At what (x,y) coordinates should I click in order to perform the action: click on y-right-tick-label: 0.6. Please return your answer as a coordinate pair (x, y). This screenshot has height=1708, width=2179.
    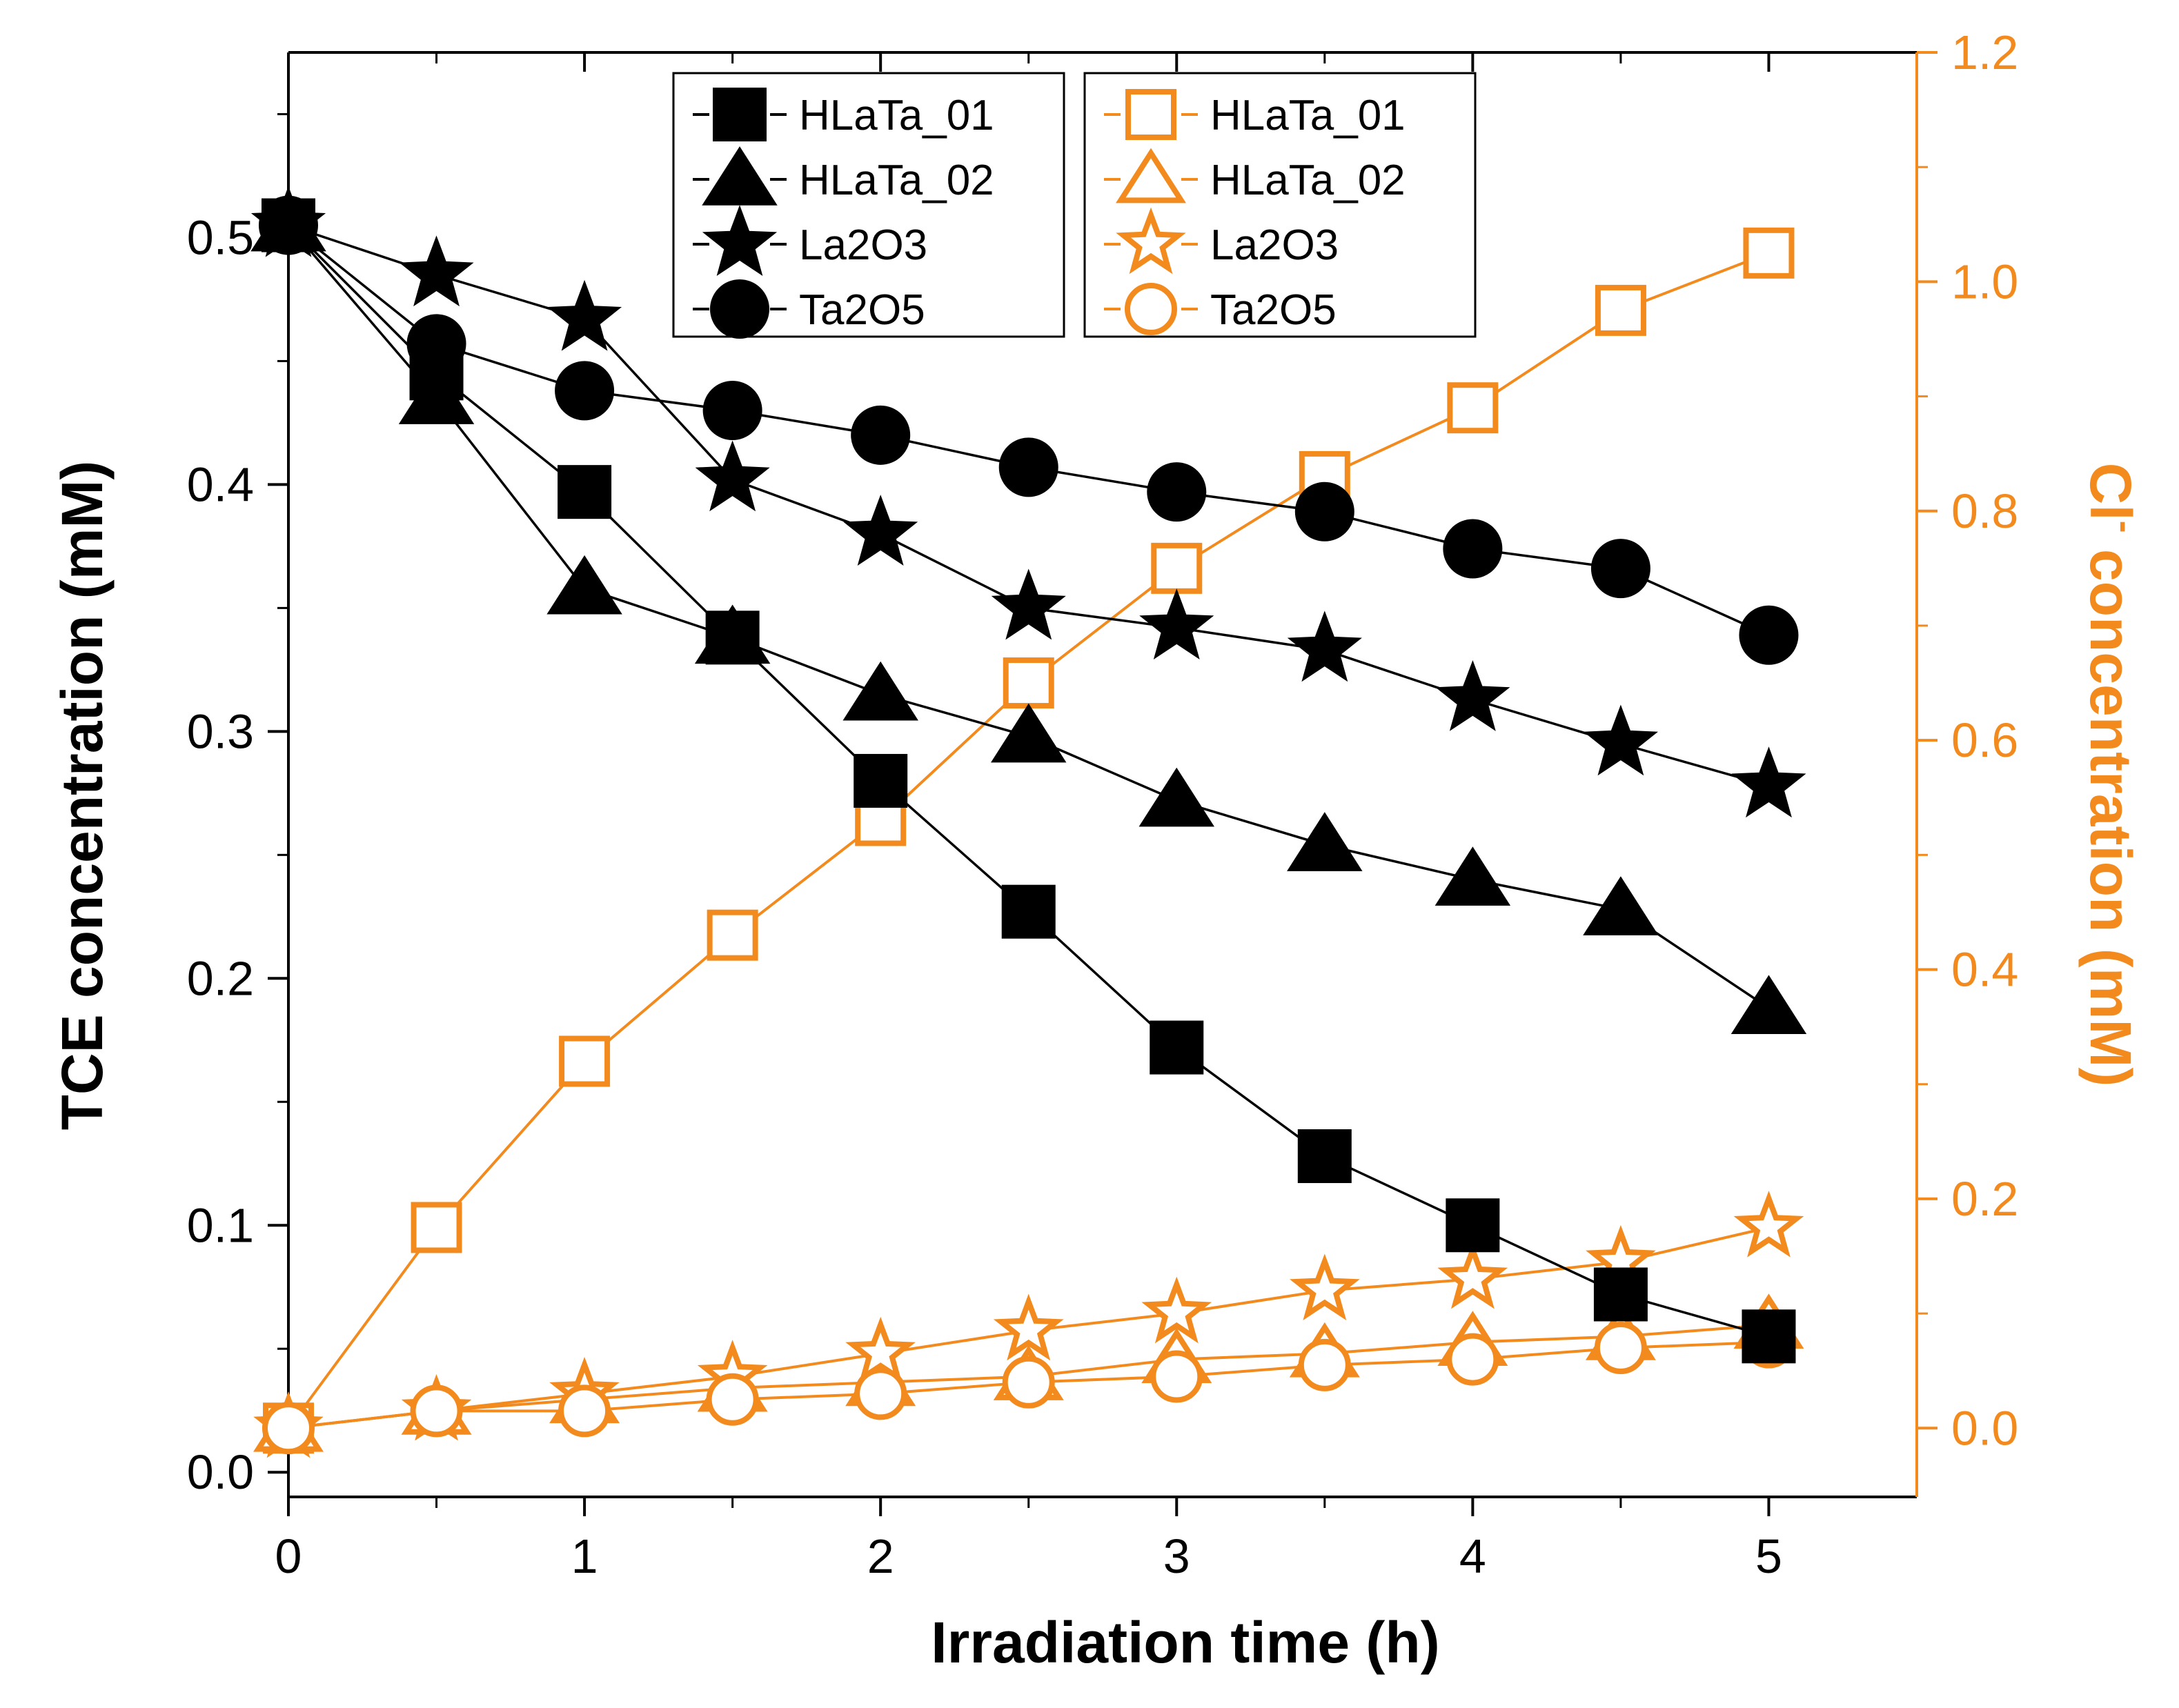
    Looking at the image, I should click on (1984, 740).